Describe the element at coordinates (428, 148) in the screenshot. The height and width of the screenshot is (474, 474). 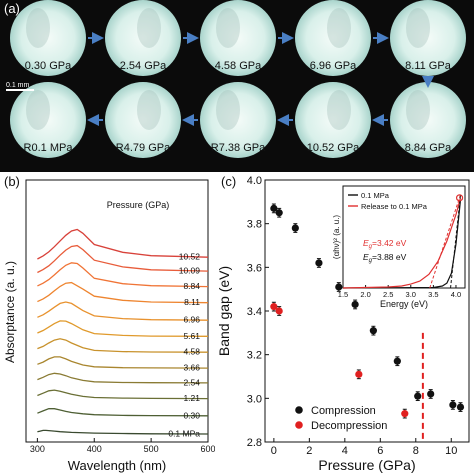
I see `micrograph-pressure-label: 8.84 GPa` at that location.